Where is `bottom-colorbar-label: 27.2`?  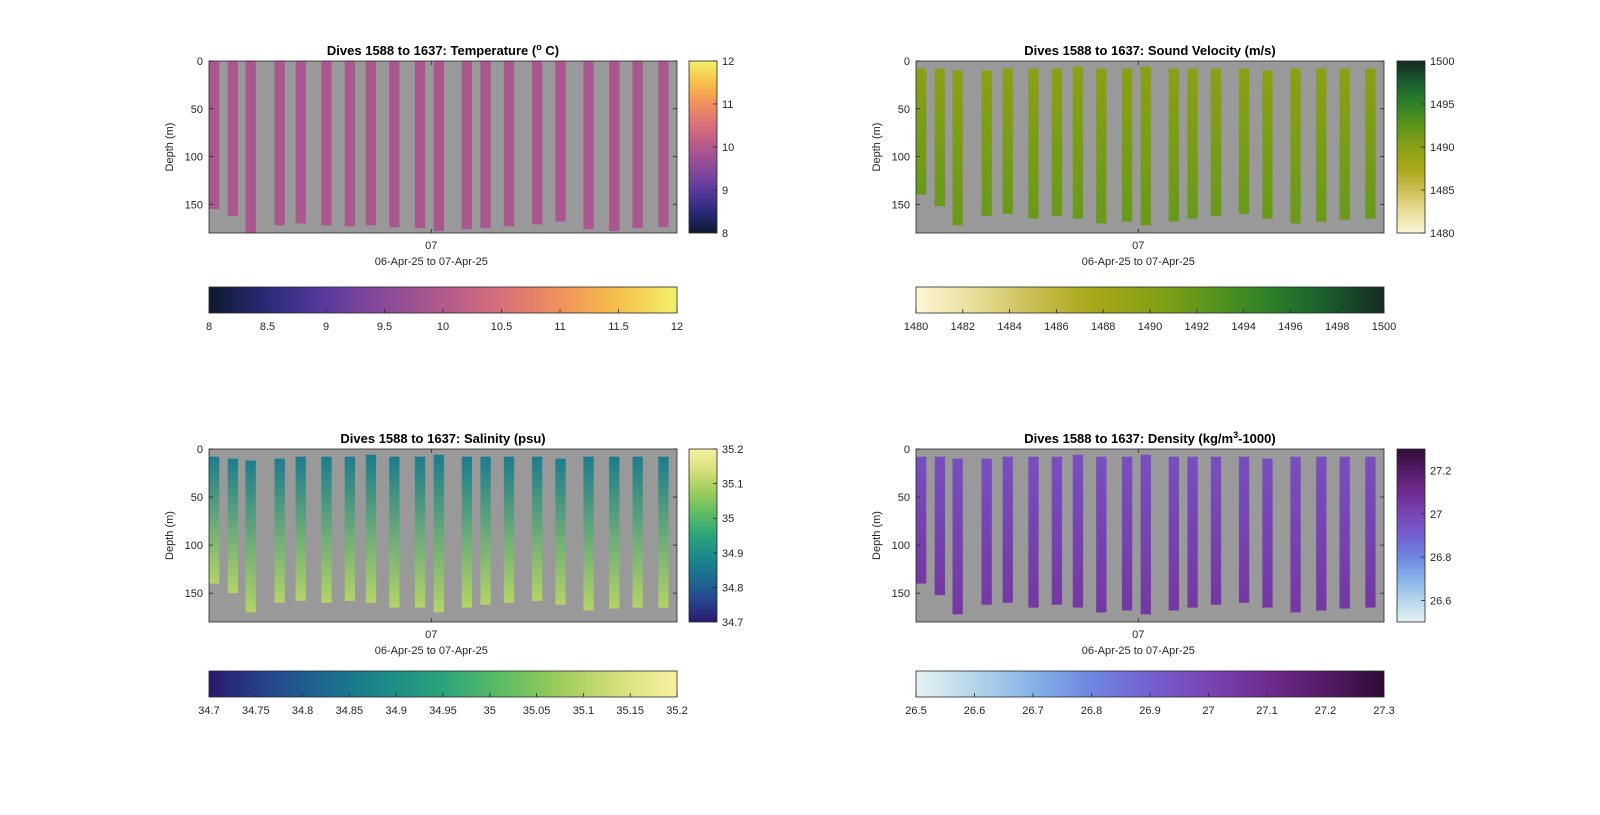 bottom-colorbar-label: 27.2 is located at coordinates (1325, 711).